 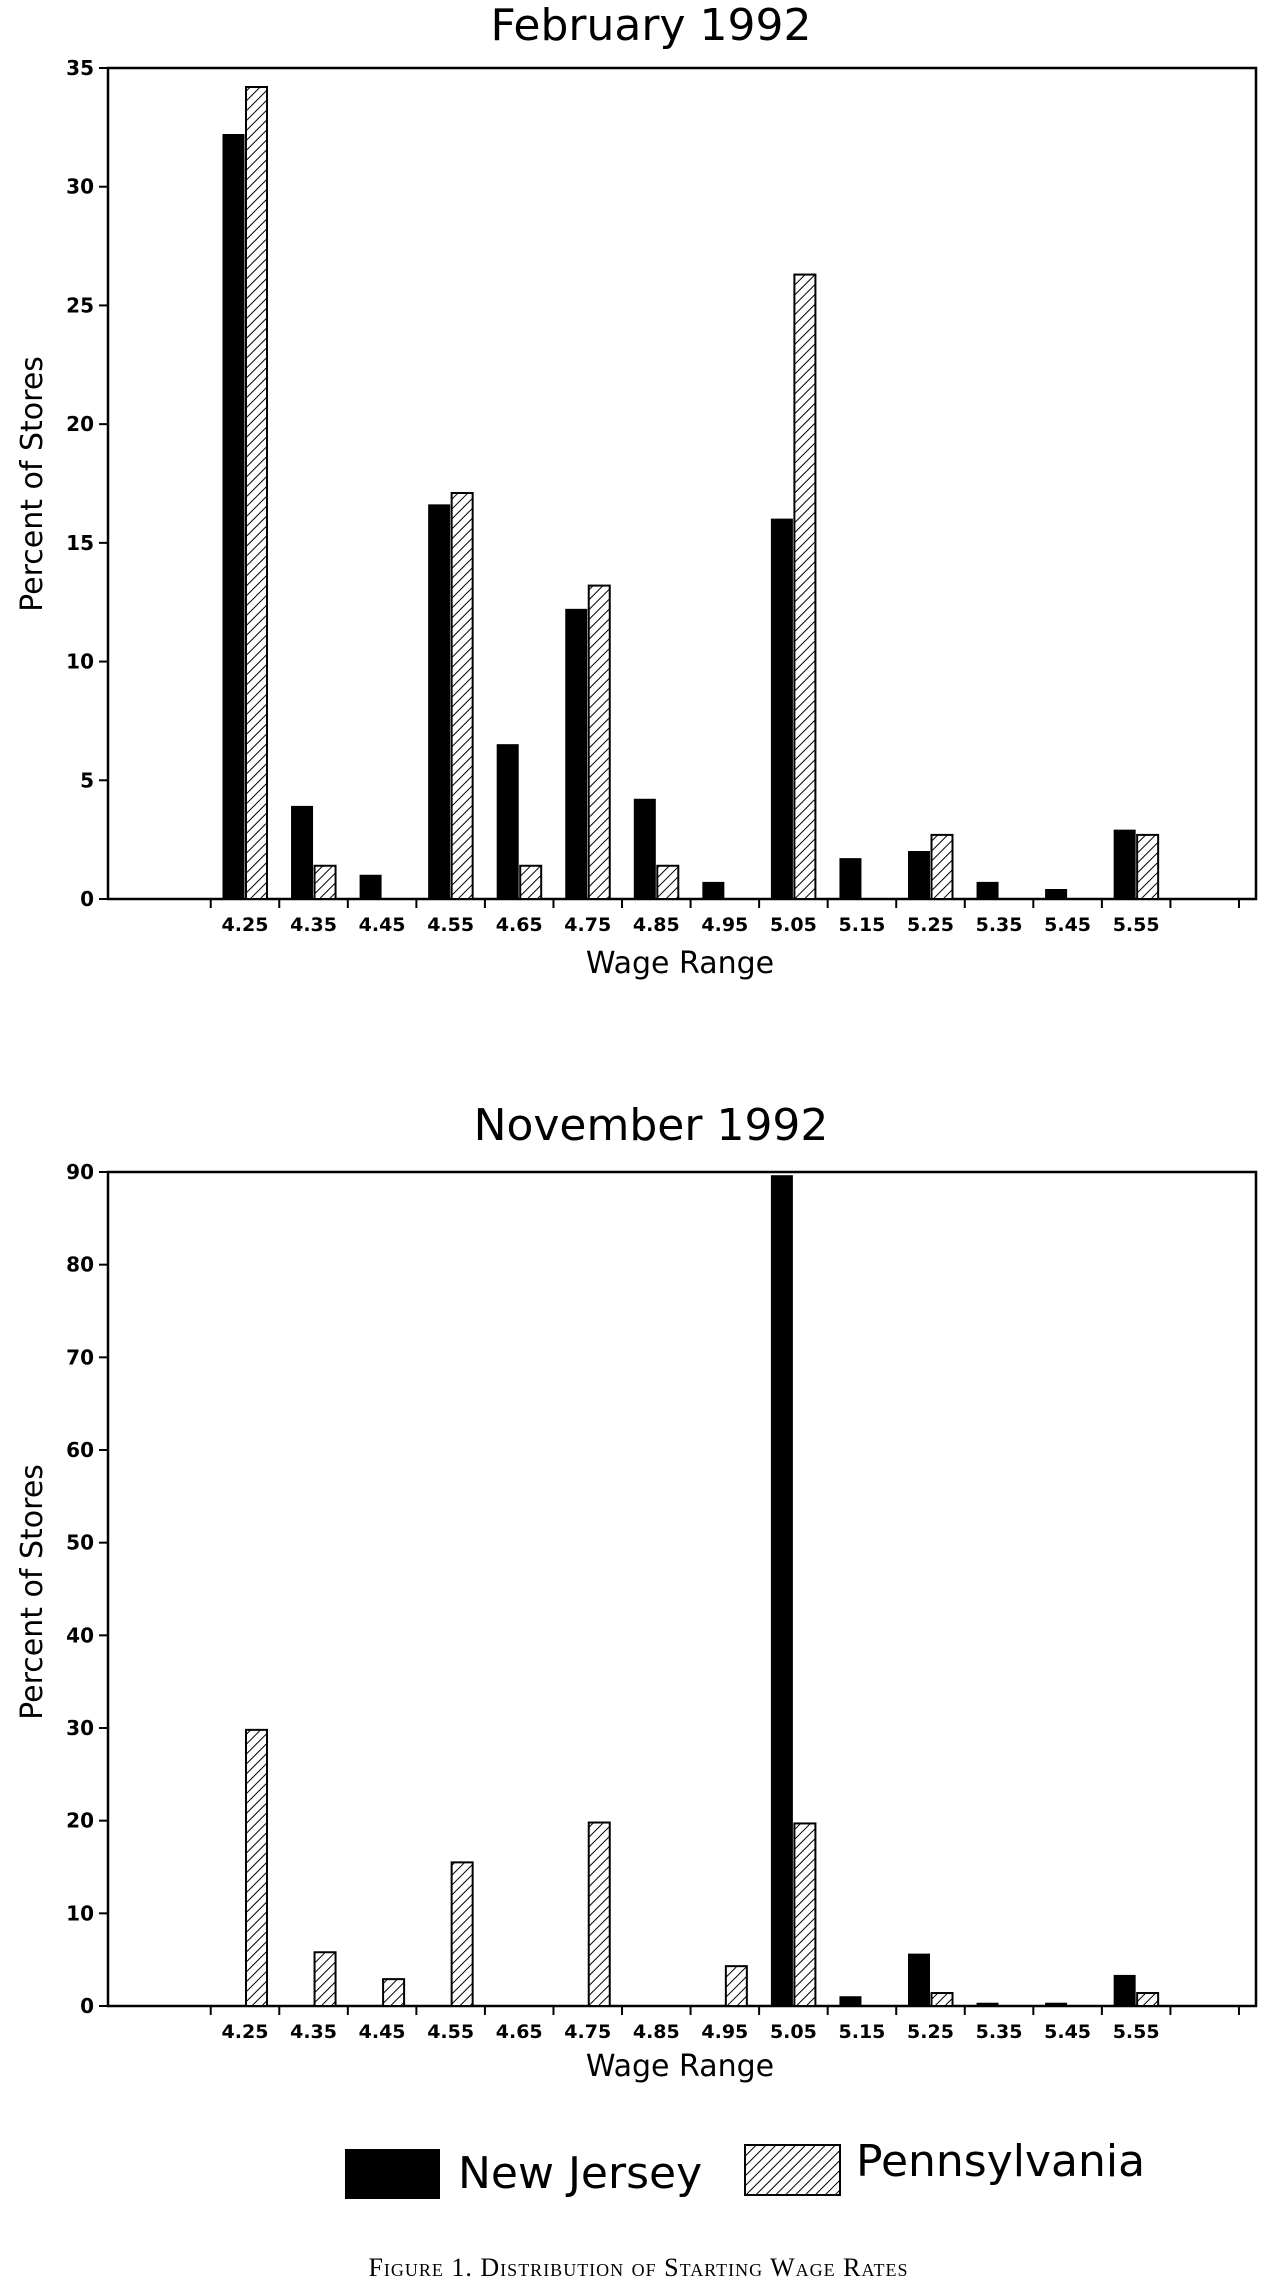 I want to click on legend-swatch-pennsylvania, so click(x=792, y=2170).